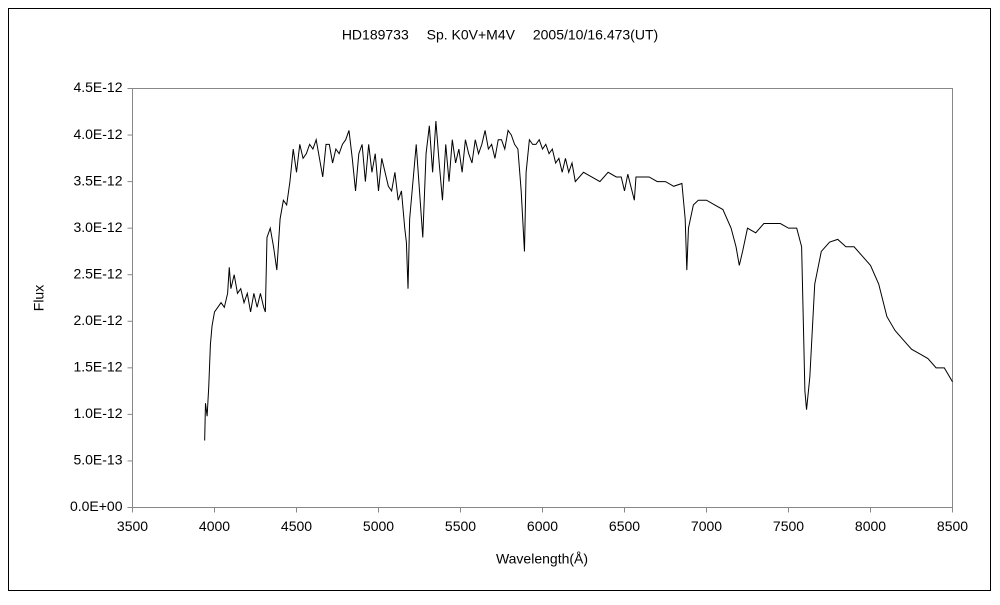  I want to click on y-tick-label: 2.0E-12, so click(97, 320).